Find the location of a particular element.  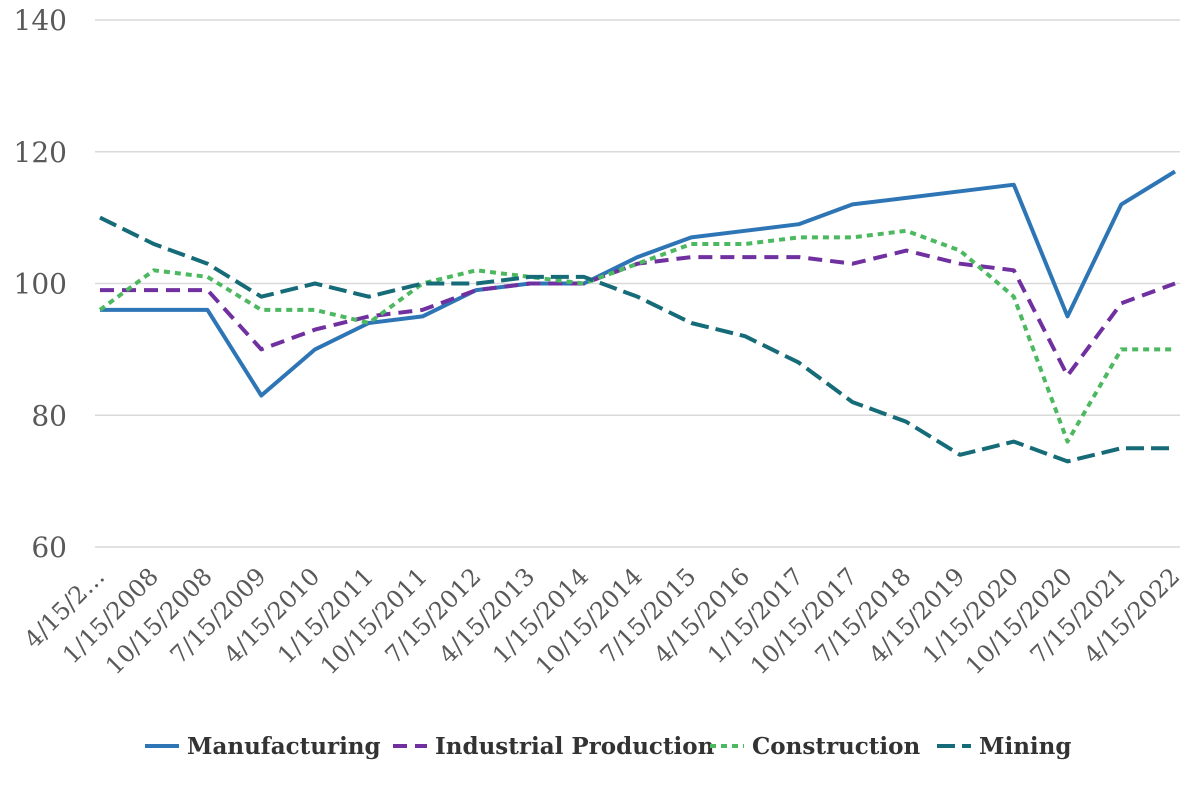

y-tick-label: 80 is located at coordinates (49, 415).